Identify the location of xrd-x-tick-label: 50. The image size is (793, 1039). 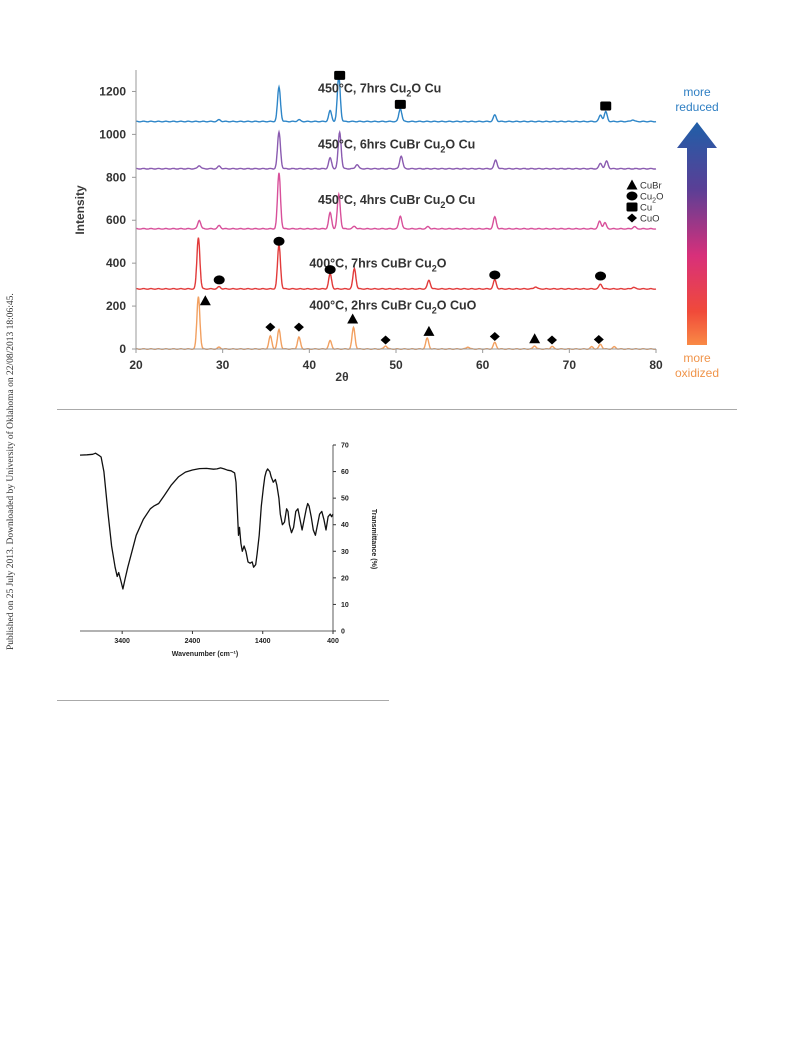
(396, 365).